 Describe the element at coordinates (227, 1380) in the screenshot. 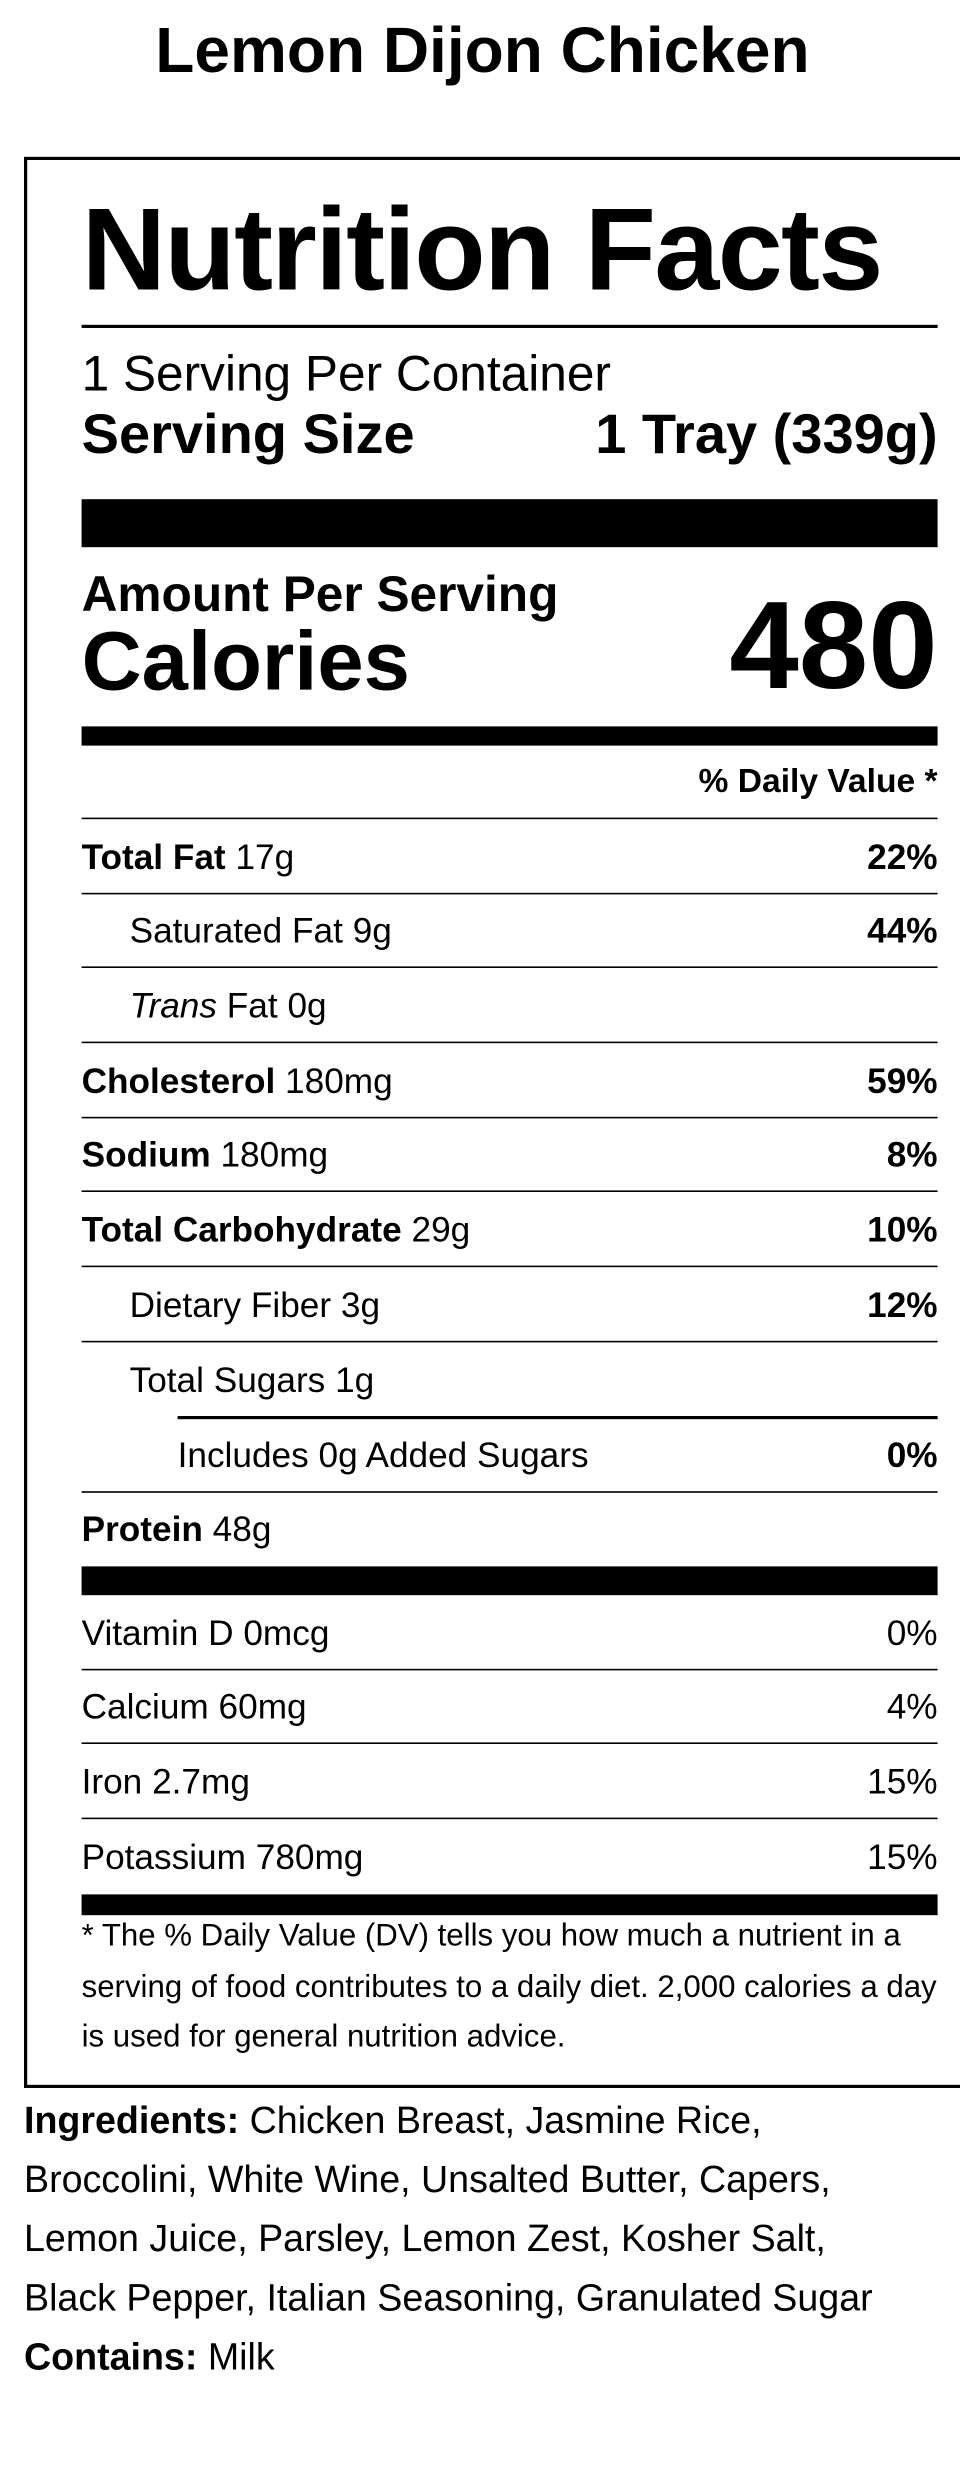

I see `nutrient-name: Total Sugars` at that location.